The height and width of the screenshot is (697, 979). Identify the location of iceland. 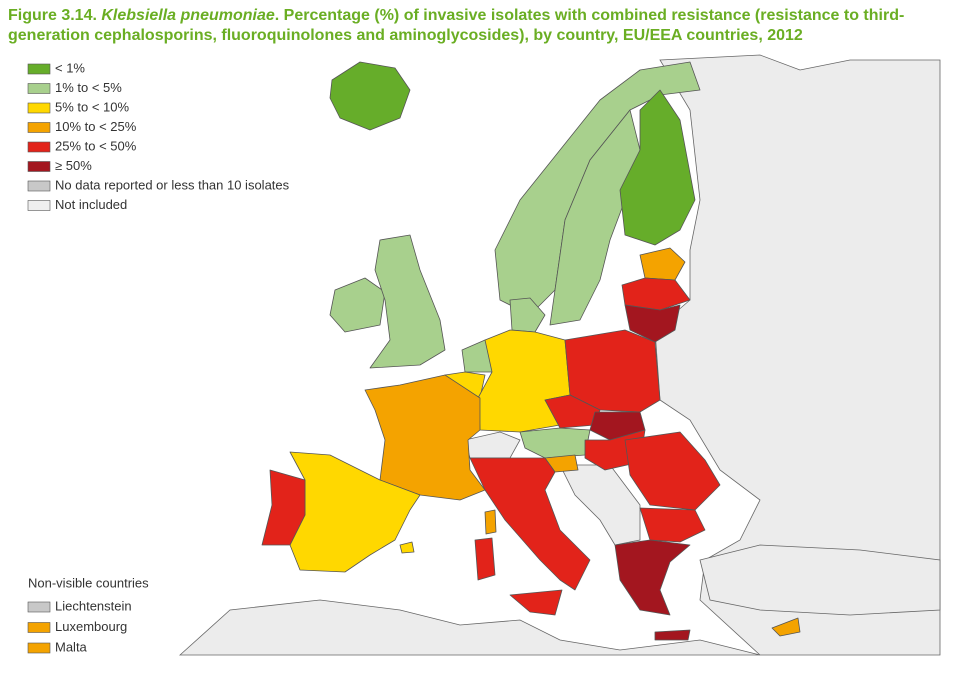
(370, 96).